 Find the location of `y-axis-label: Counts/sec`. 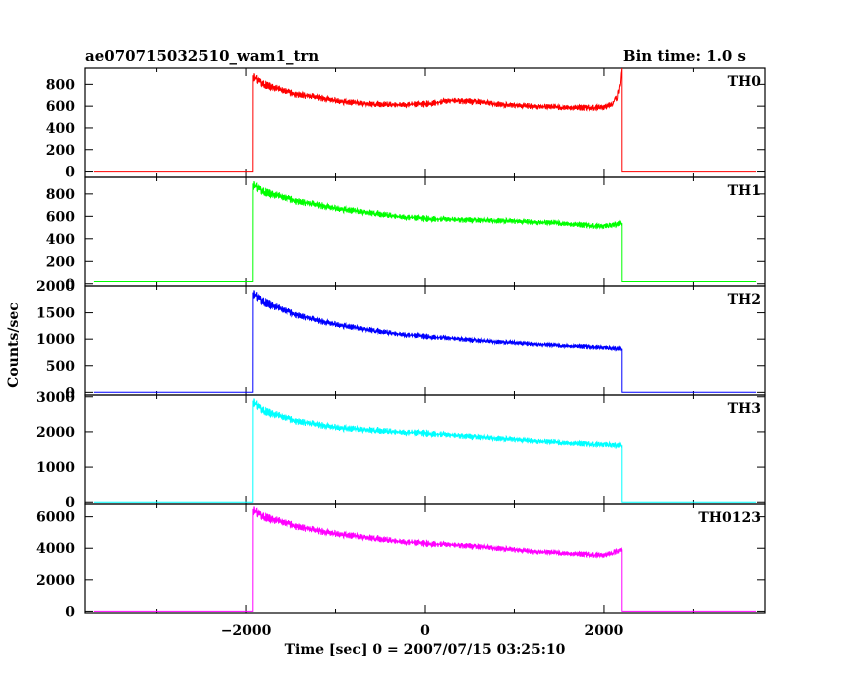

y-axis-label: Counts/sec is located at coordinates (14, 345).